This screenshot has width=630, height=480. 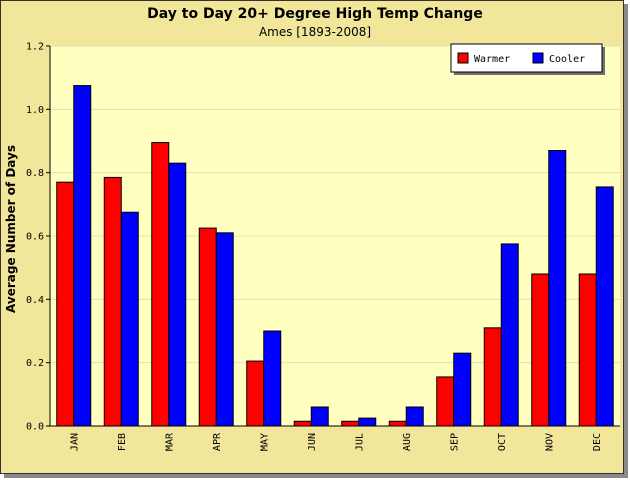 What do you see at coordinates (35, 427) in the screenshot?
I see `y-tick-label: 0.0` at bounding box center [35, 427].